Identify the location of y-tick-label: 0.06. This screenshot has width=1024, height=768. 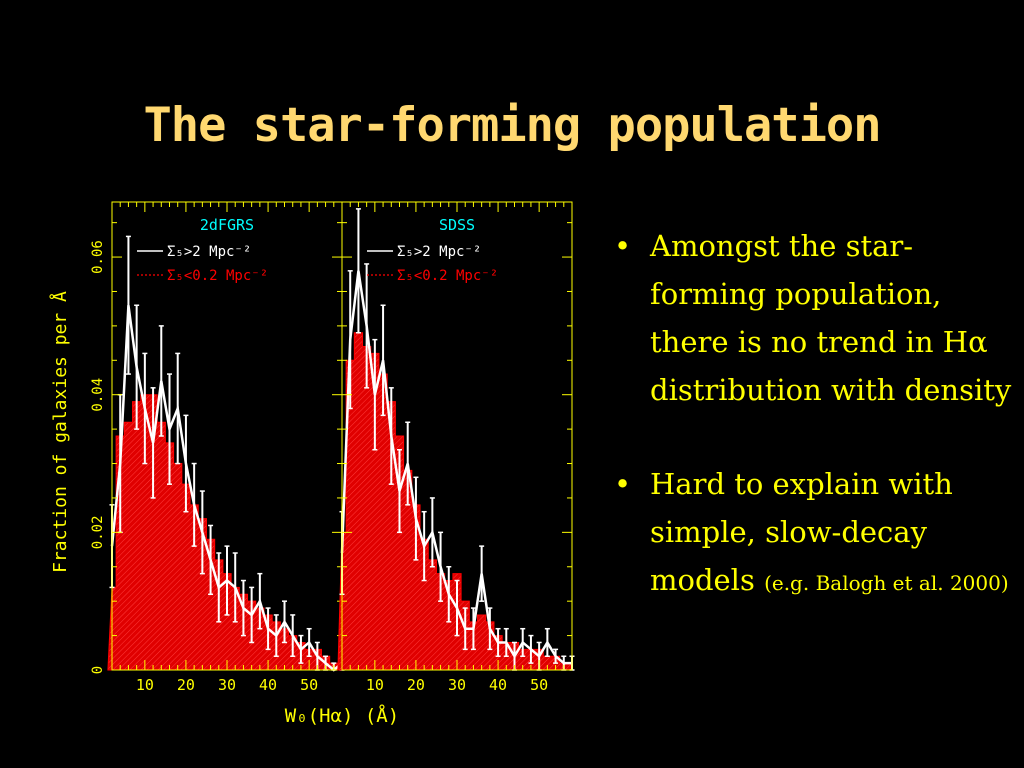
(98, 257).